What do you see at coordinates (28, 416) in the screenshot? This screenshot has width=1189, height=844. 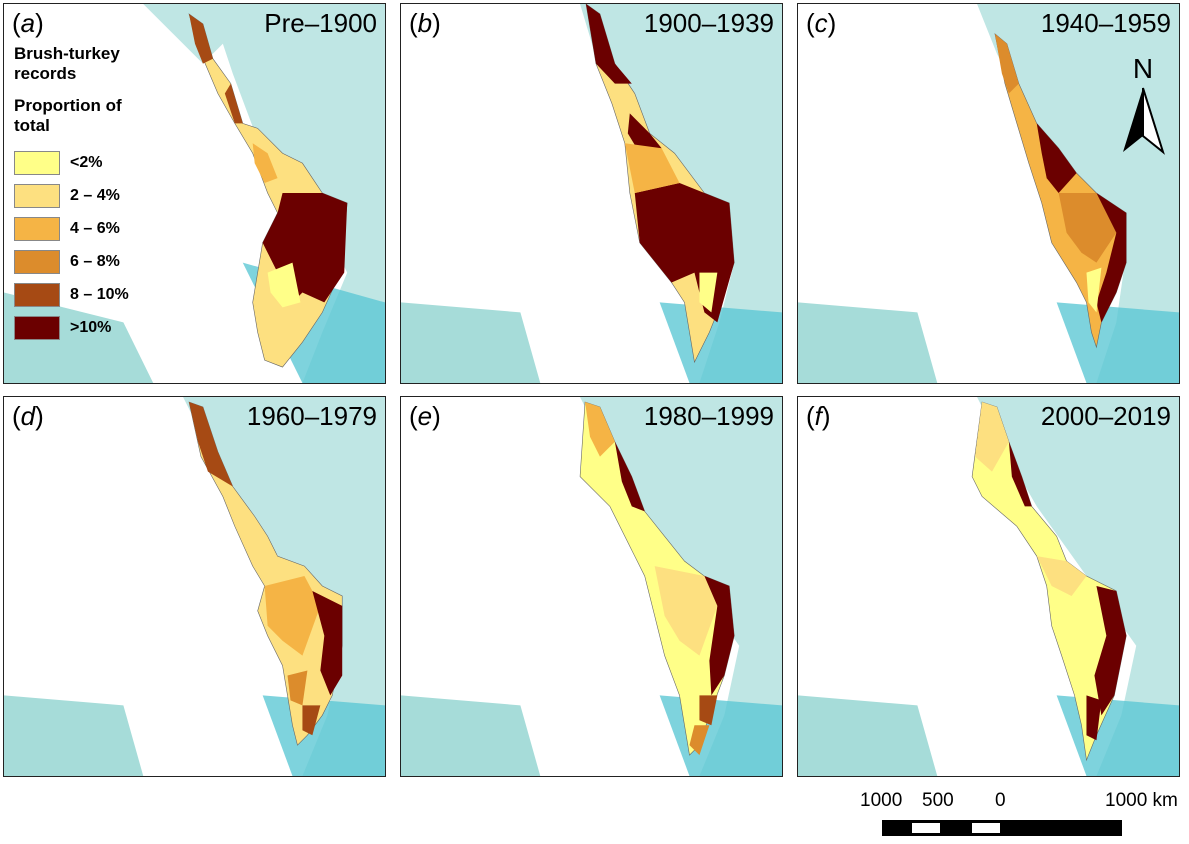 I see `panel-letter-d: (d)` at bounding box center [28, 416].